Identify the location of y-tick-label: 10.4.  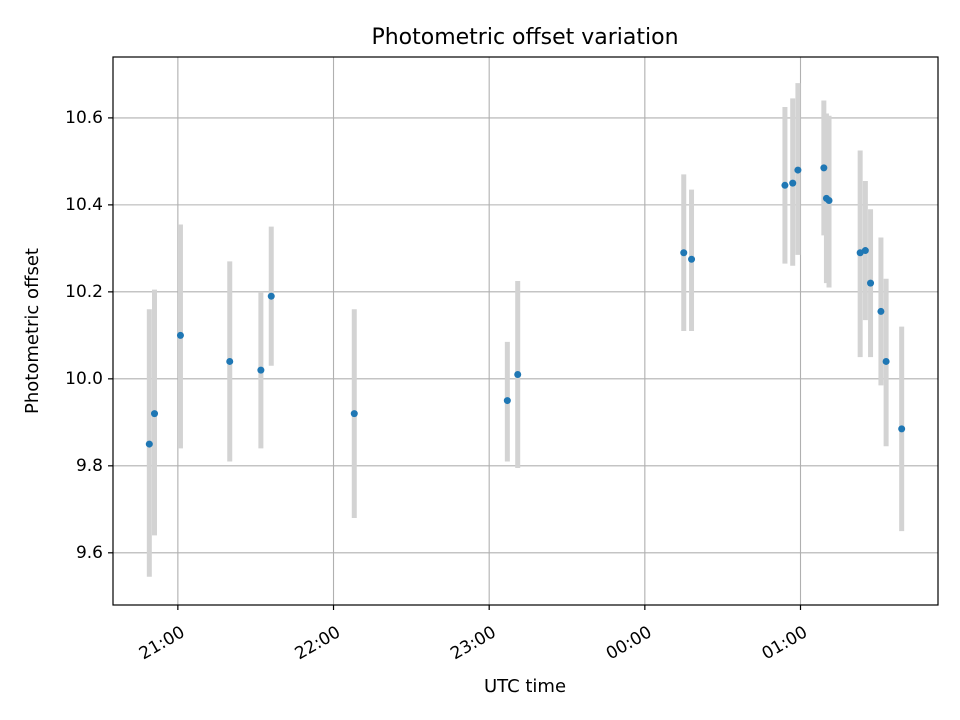
(84, 205).